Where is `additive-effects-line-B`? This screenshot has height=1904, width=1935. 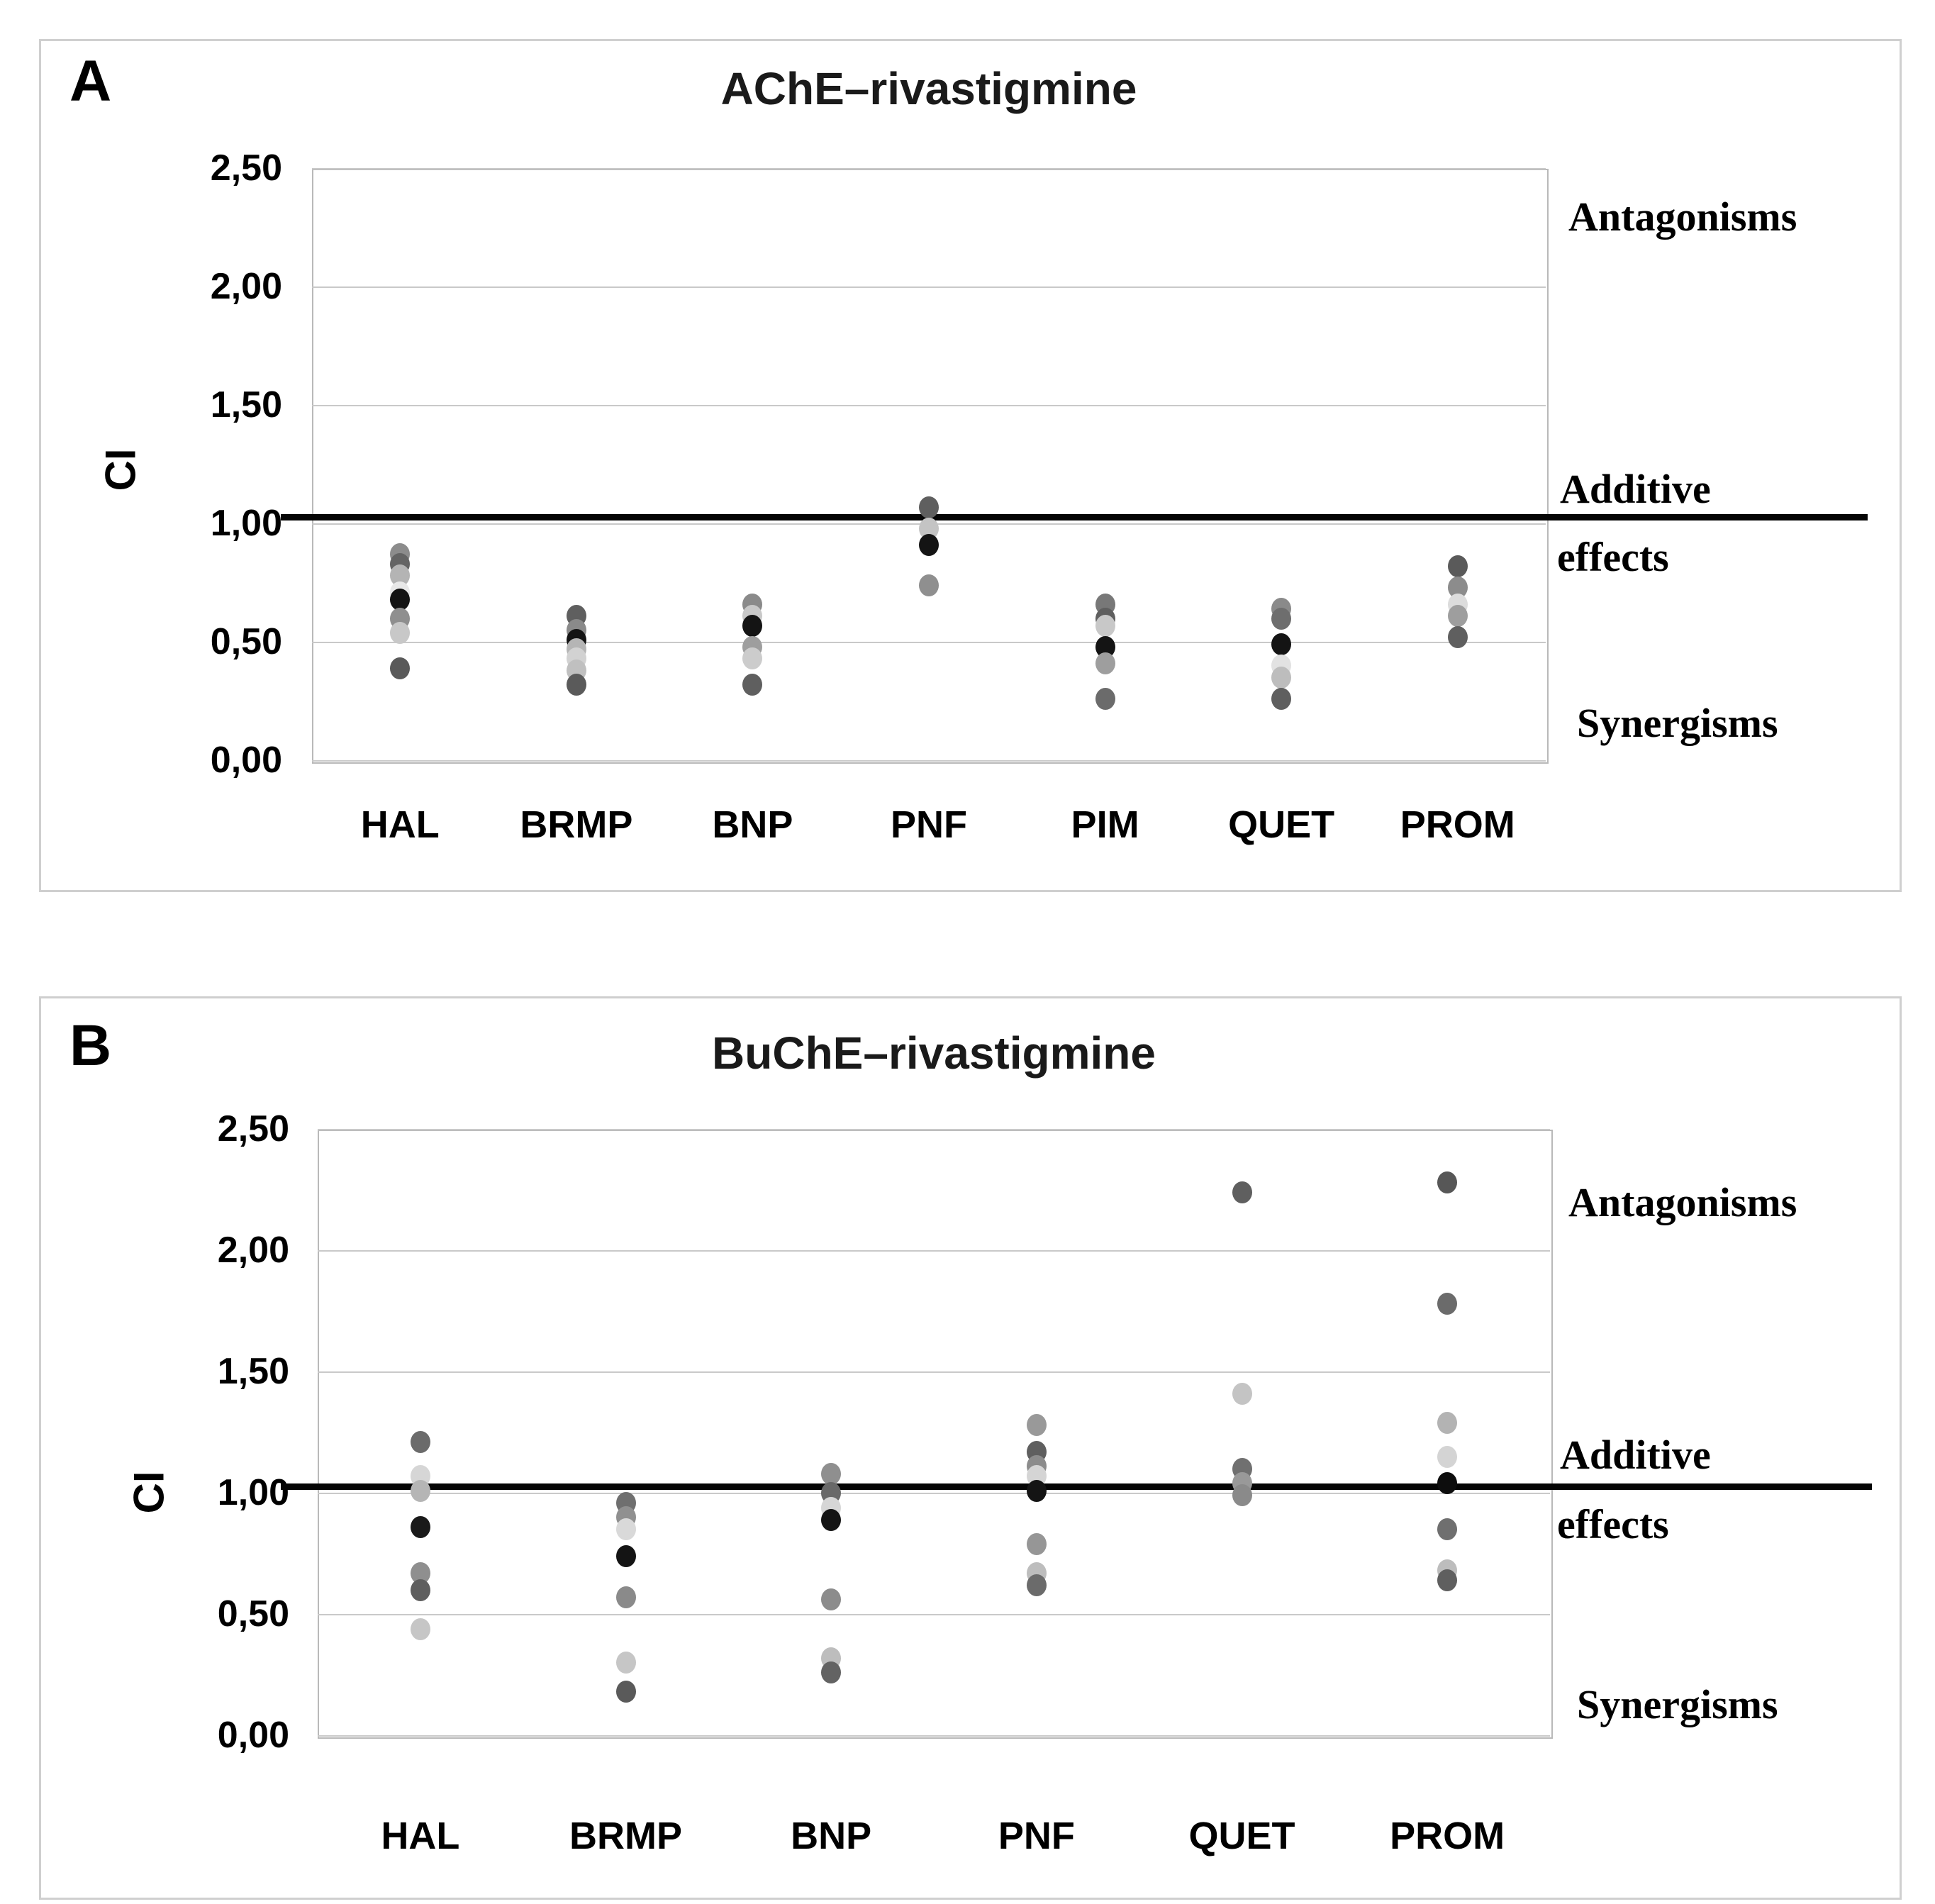 additive-effects-line-B is located at coordinates (1076, 1487).